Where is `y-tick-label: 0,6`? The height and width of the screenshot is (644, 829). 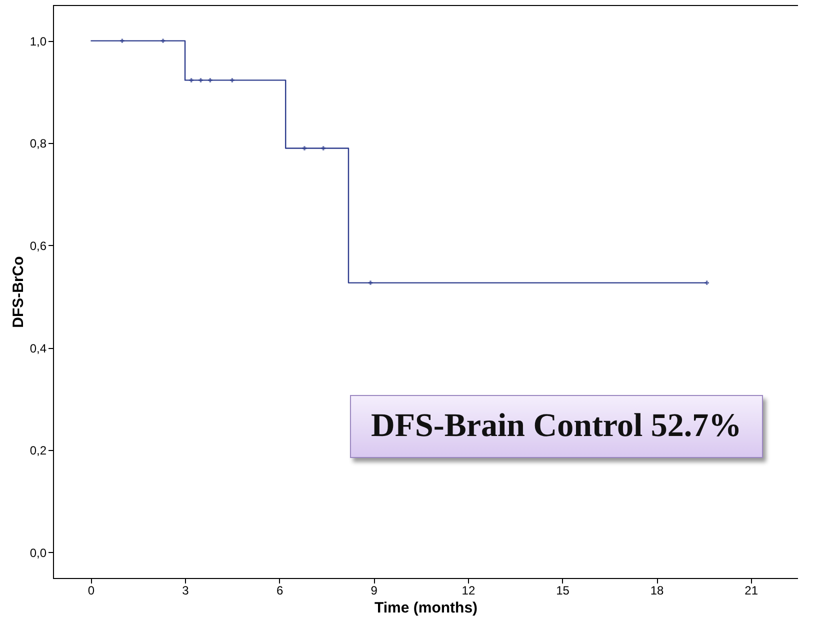
y-tick-label: 0,6 is located at coordinates (38, 245).